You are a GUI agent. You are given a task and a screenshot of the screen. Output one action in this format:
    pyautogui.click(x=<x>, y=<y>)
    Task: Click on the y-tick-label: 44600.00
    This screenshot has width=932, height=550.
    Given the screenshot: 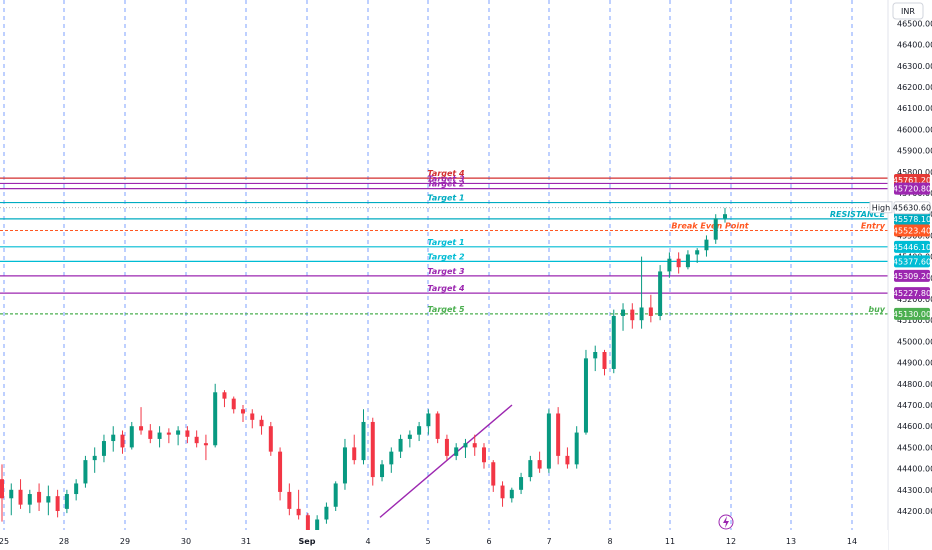 What is the action you would take?
    pyautogui.click(x=914, y=426)
    